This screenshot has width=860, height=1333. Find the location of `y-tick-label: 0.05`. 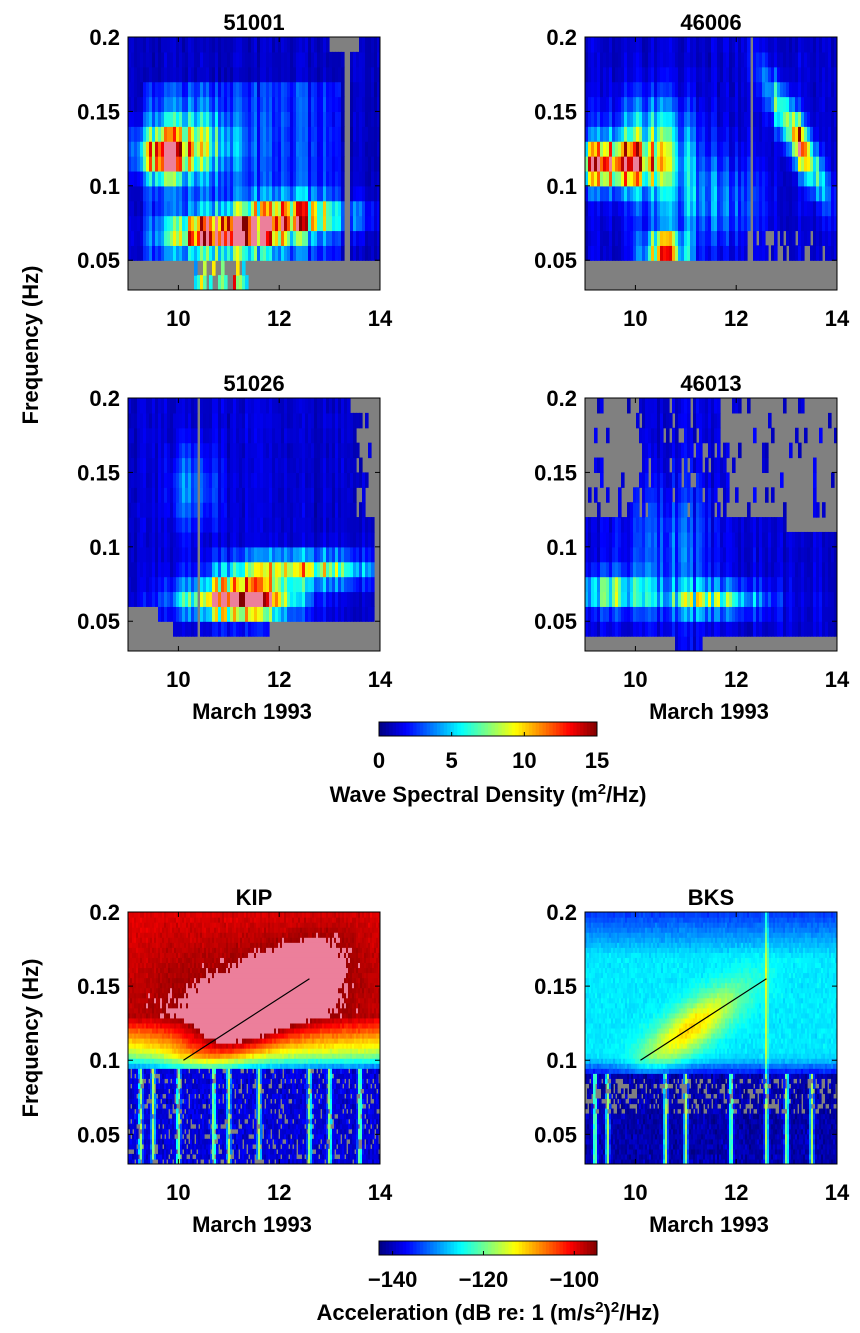

y-tick-label: 0.05 is located at coordinates (98, 621).